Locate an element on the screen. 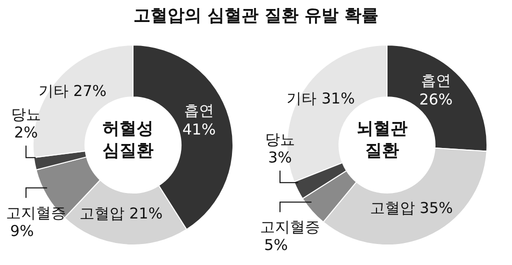 This screenshot has width=512, height=265. text: 뇌혈관 질환 is located at coordinates (382, 140).